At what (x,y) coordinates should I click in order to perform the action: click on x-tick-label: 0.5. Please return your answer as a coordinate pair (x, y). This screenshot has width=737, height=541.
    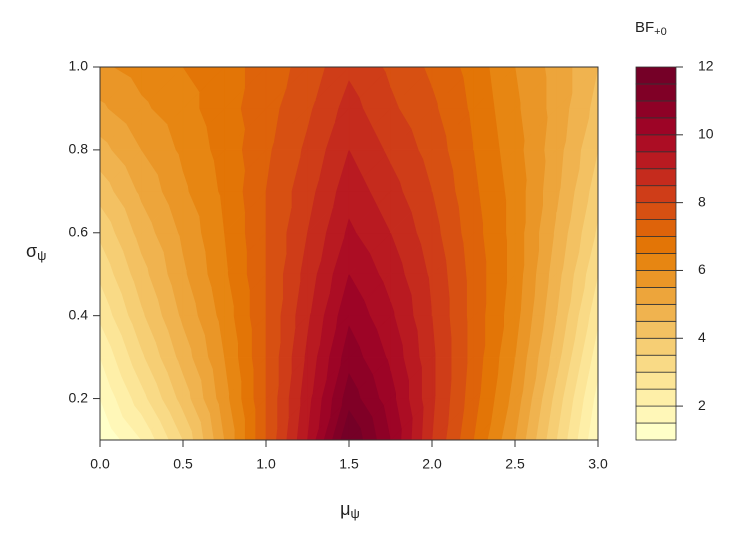
    Looking at the image, I should click on (183, 464).